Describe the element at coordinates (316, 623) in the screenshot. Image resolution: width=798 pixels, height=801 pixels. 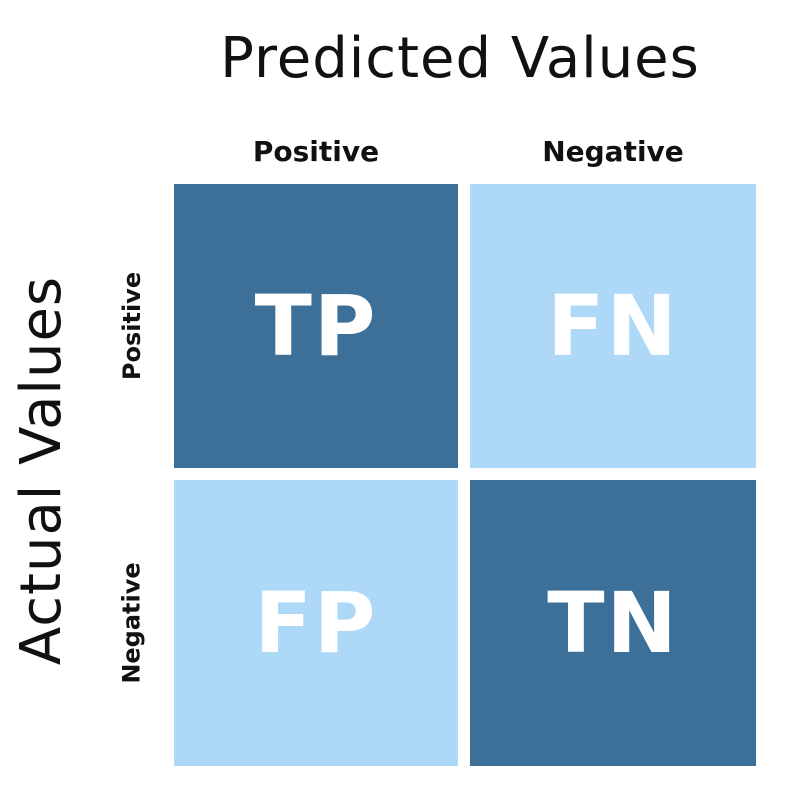
I see `cell-false-positive: FP` at that location.